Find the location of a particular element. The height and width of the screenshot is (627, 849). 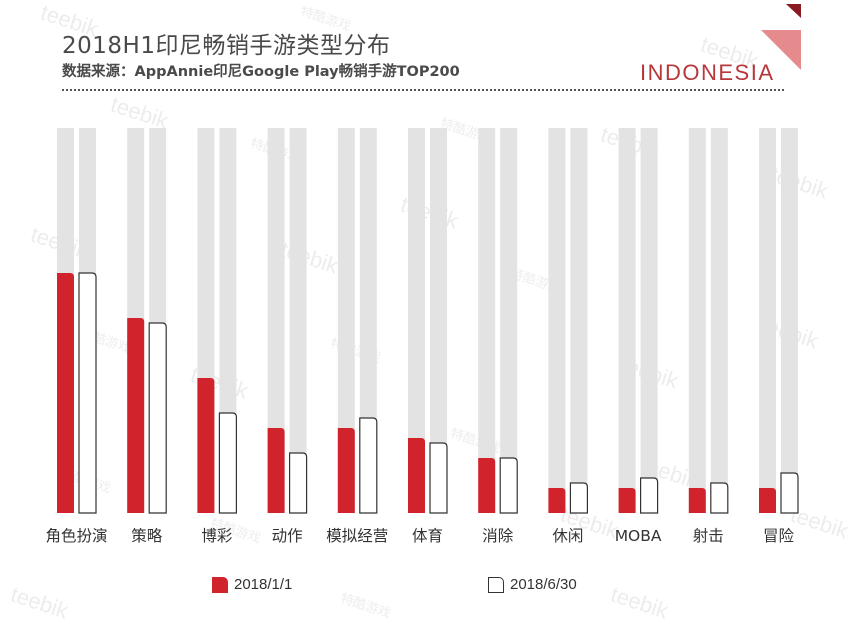

legend-item-2018-1-1: 2018/1/1 is located at coordinates (252, 584).